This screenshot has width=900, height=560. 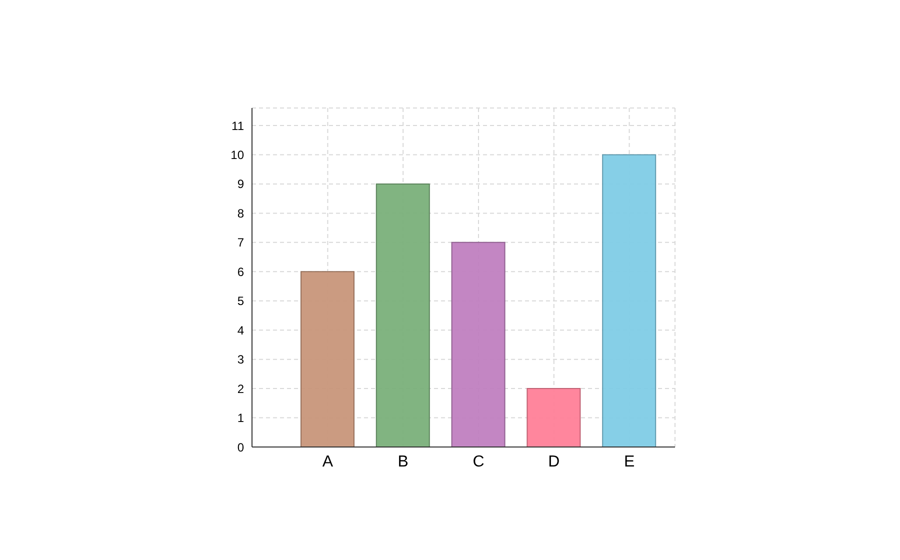 I want to click on y-tick-label: 6, so click(x=240, y=271).